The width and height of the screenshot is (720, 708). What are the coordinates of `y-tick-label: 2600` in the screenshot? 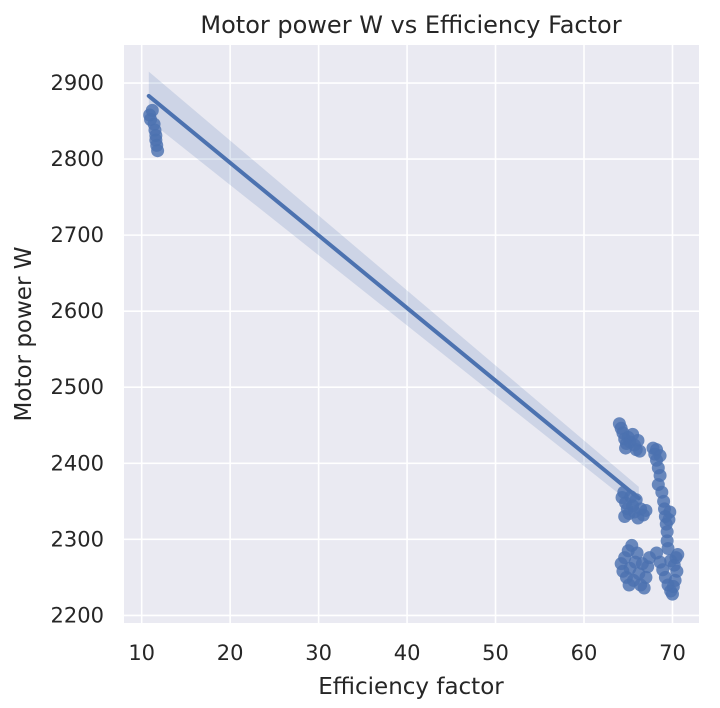 It's located at (77, 311).